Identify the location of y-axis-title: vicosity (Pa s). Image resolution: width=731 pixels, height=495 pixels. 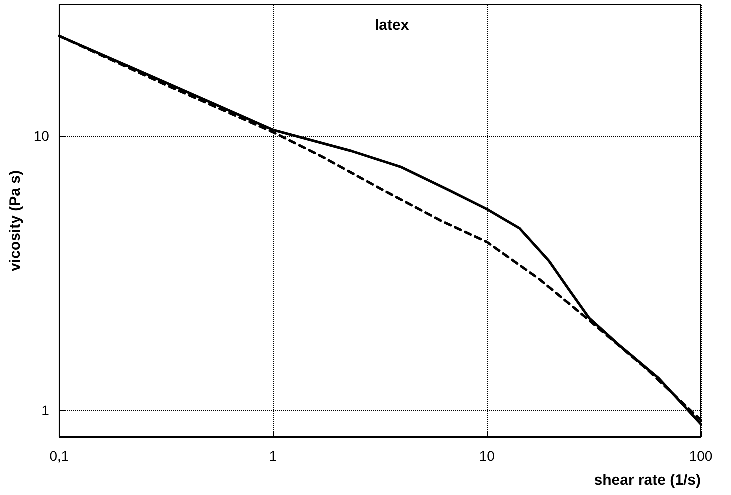
(15, 221).